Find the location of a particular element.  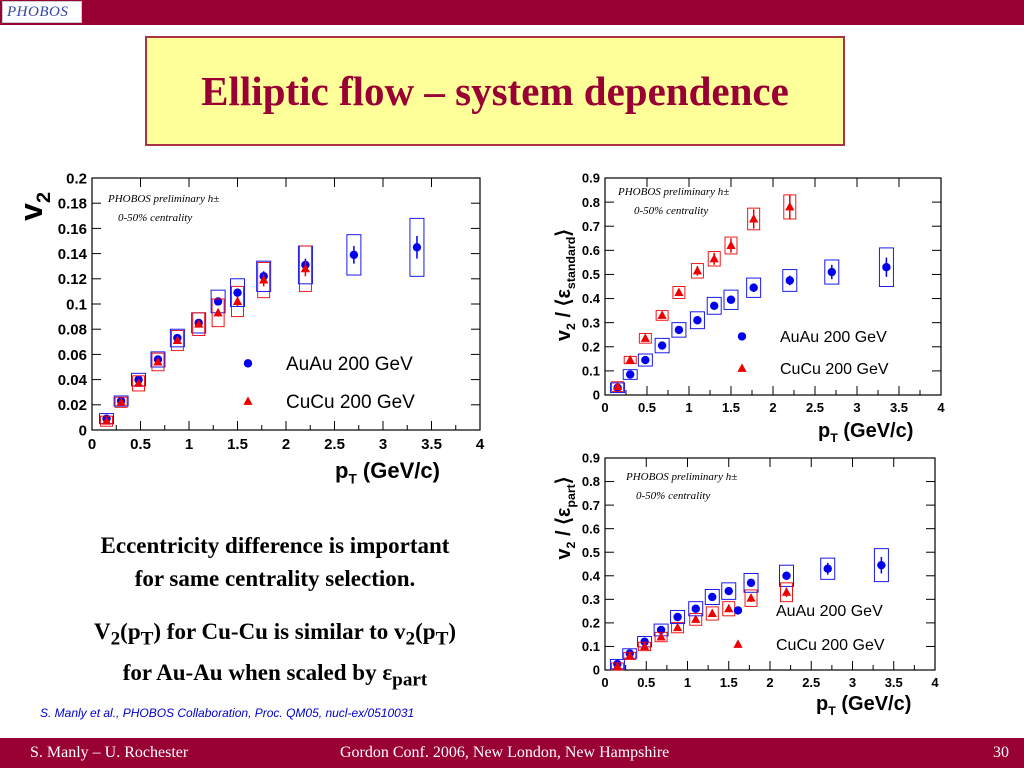

annotation-text: 0-50% centrality is located at coordinates (673, 496).